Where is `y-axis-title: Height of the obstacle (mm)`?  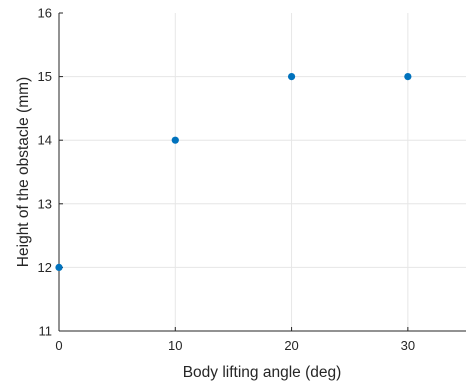 y-axis-title: Height of the obstacle (mm) is located at coordinates (23, 172).